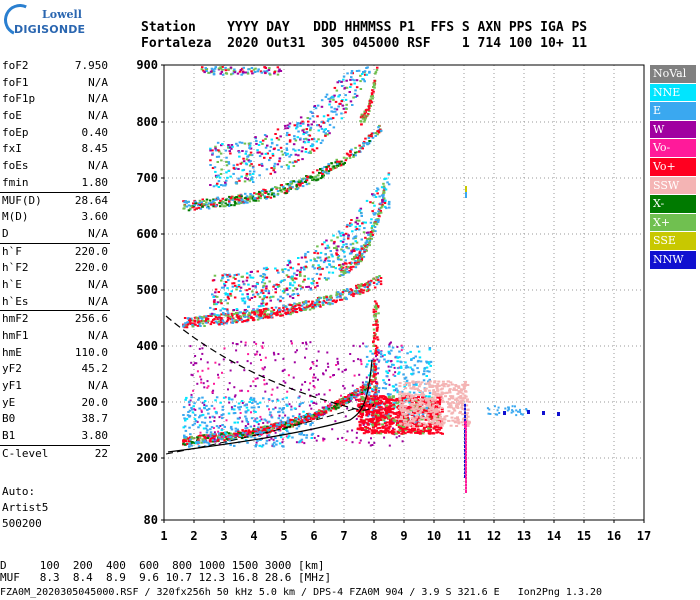  Describe the element at coordinates (55, 403) in the screenshot. I see `param-row: yE 20.0` at that location.